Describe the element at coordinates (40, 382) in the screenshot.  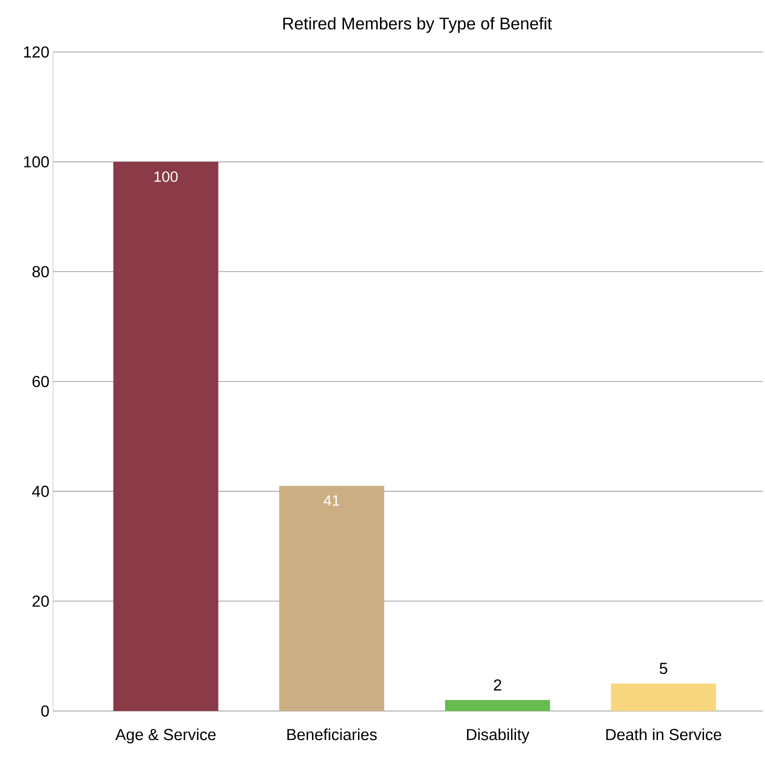
I see `y-tick-label: 60` at that location.